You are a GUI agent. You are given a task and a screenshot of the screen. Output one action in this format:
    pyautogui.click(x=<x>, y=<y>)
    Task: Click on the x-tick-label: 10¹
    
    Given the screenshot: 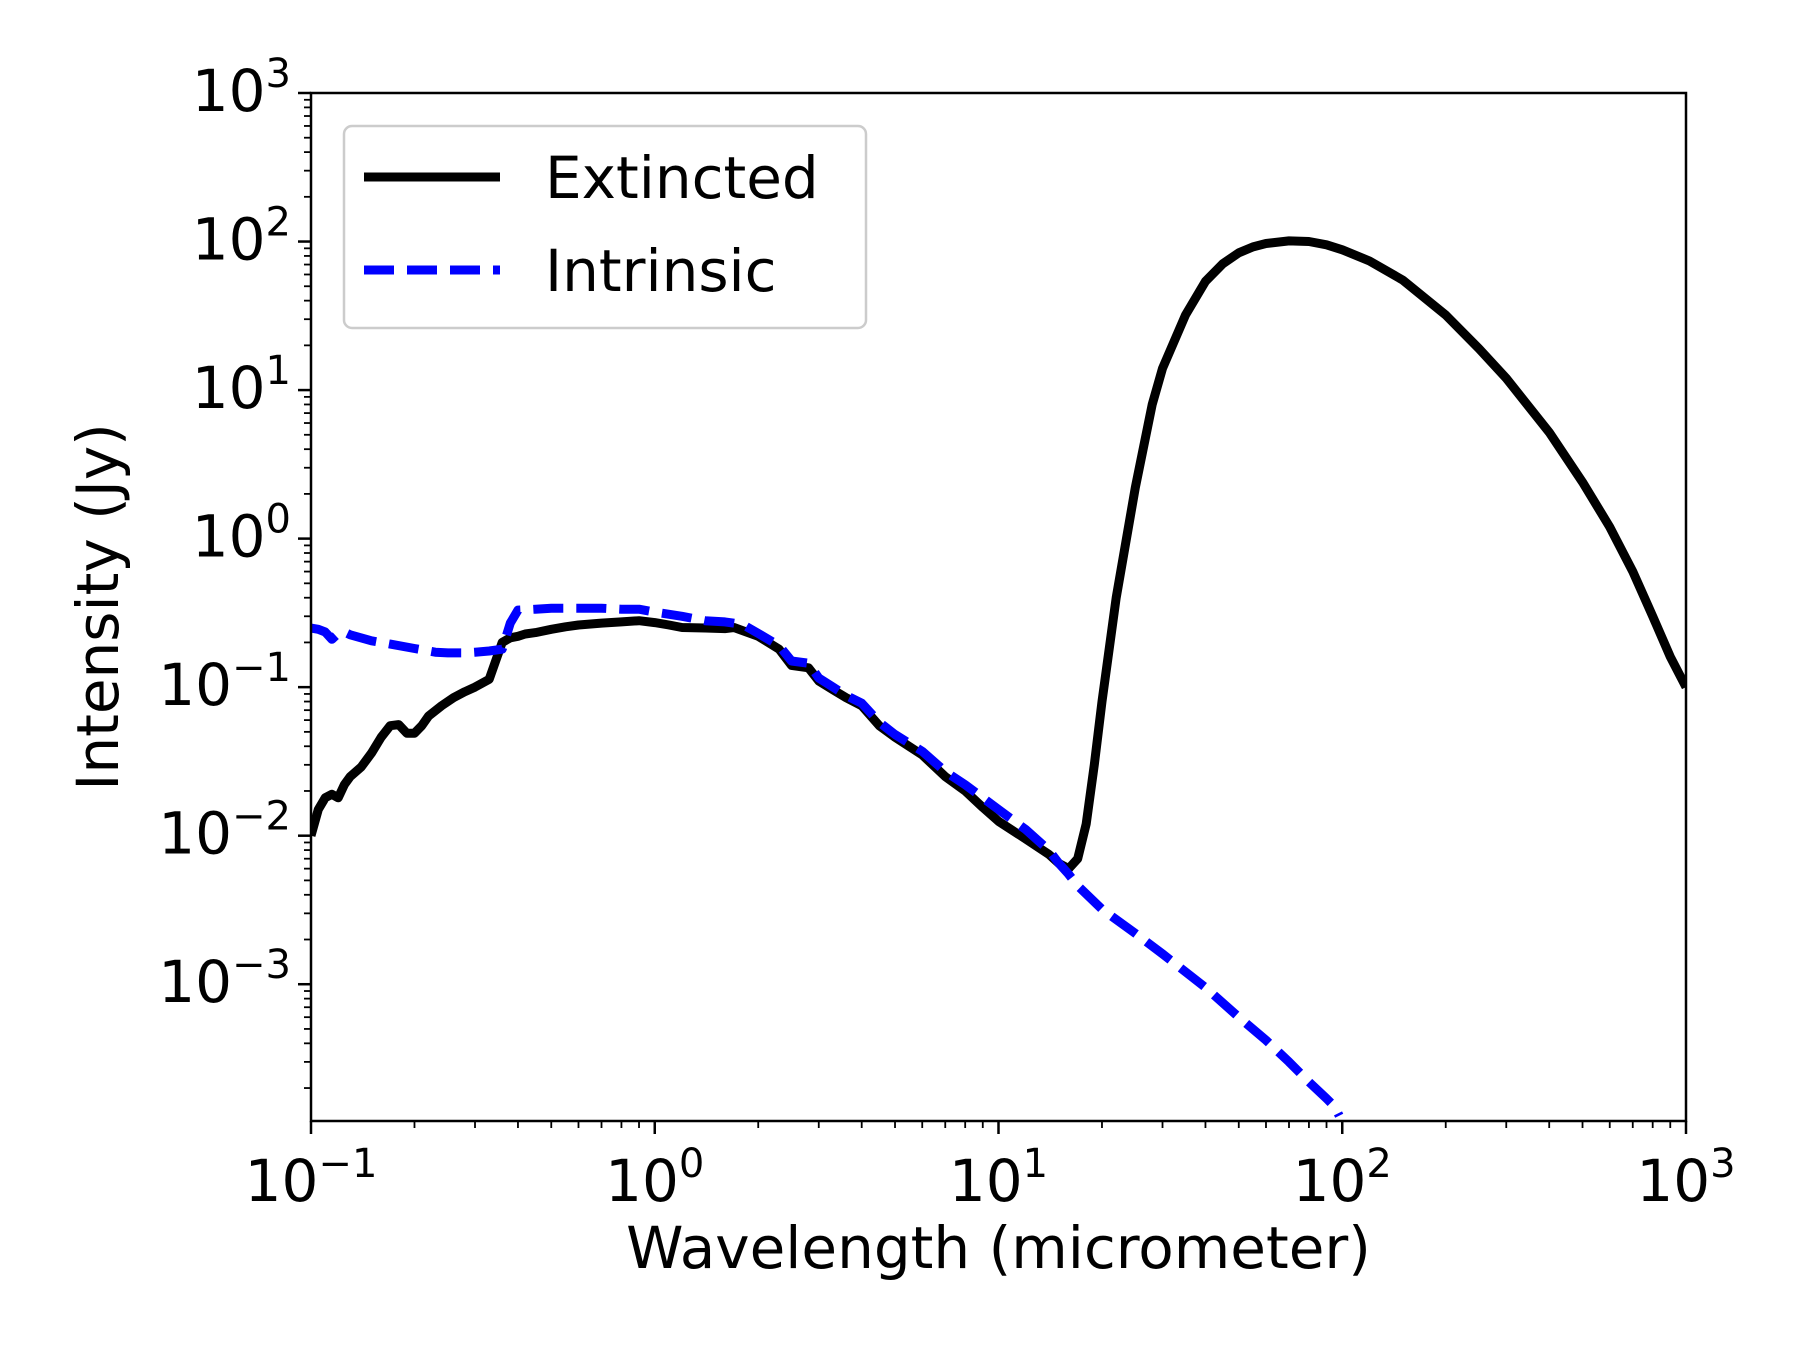 What is the action you would take?
    pyautogui.click(x=998, y=1178)
    